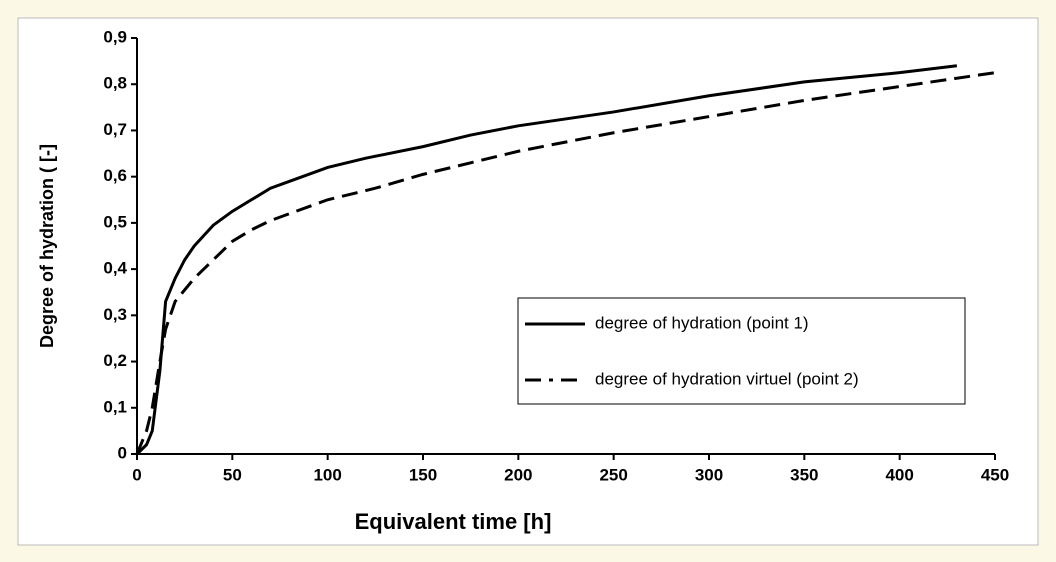 The height and width of the screenshot is (562, 1056). What do you see at coordinates (613, 474) in the screenshot?
I see `x-tick-label: 250` at bounding box center [613, 474].